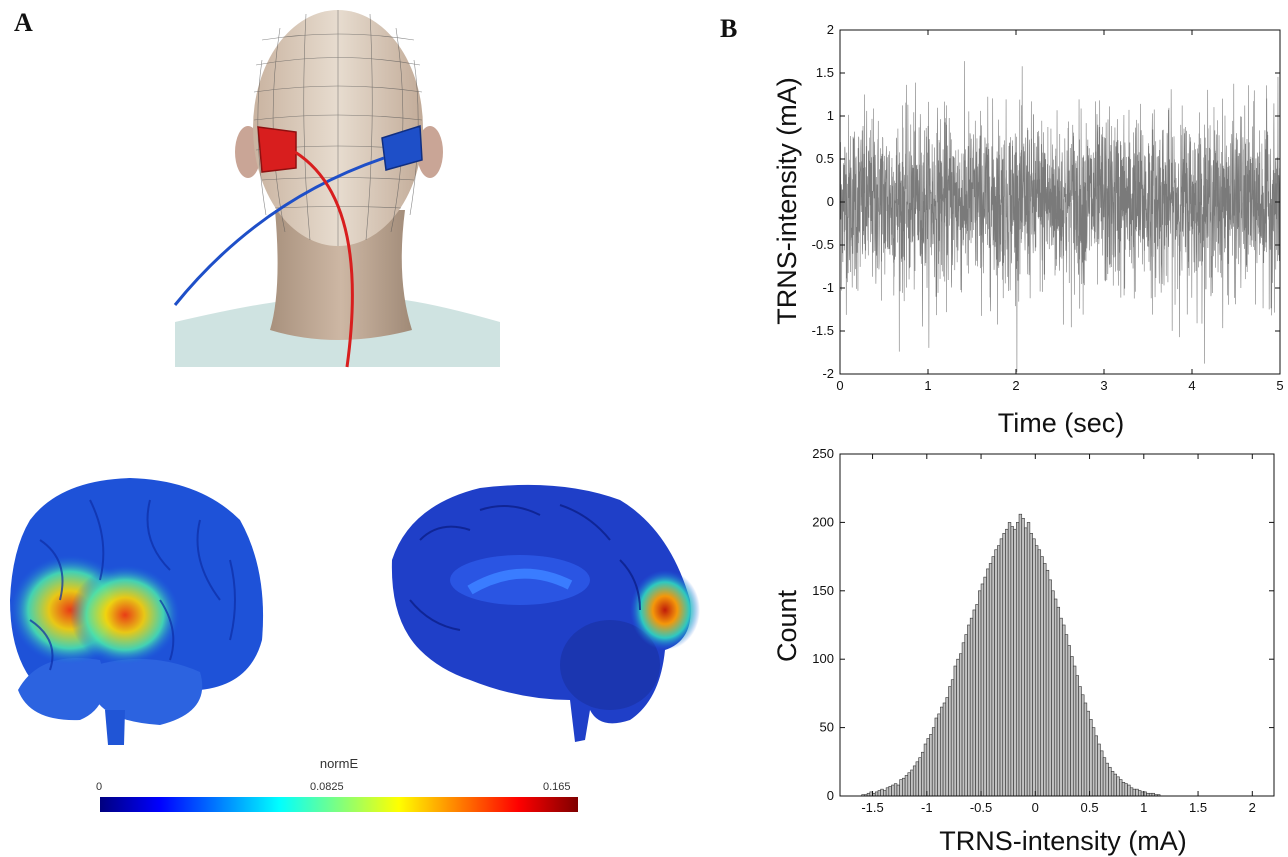 This screenshot has height=857, width=1288. Describe the element at coordinates (1191, 385) in the screenshot. I see `time-series-xtick-label: 4` at that location.